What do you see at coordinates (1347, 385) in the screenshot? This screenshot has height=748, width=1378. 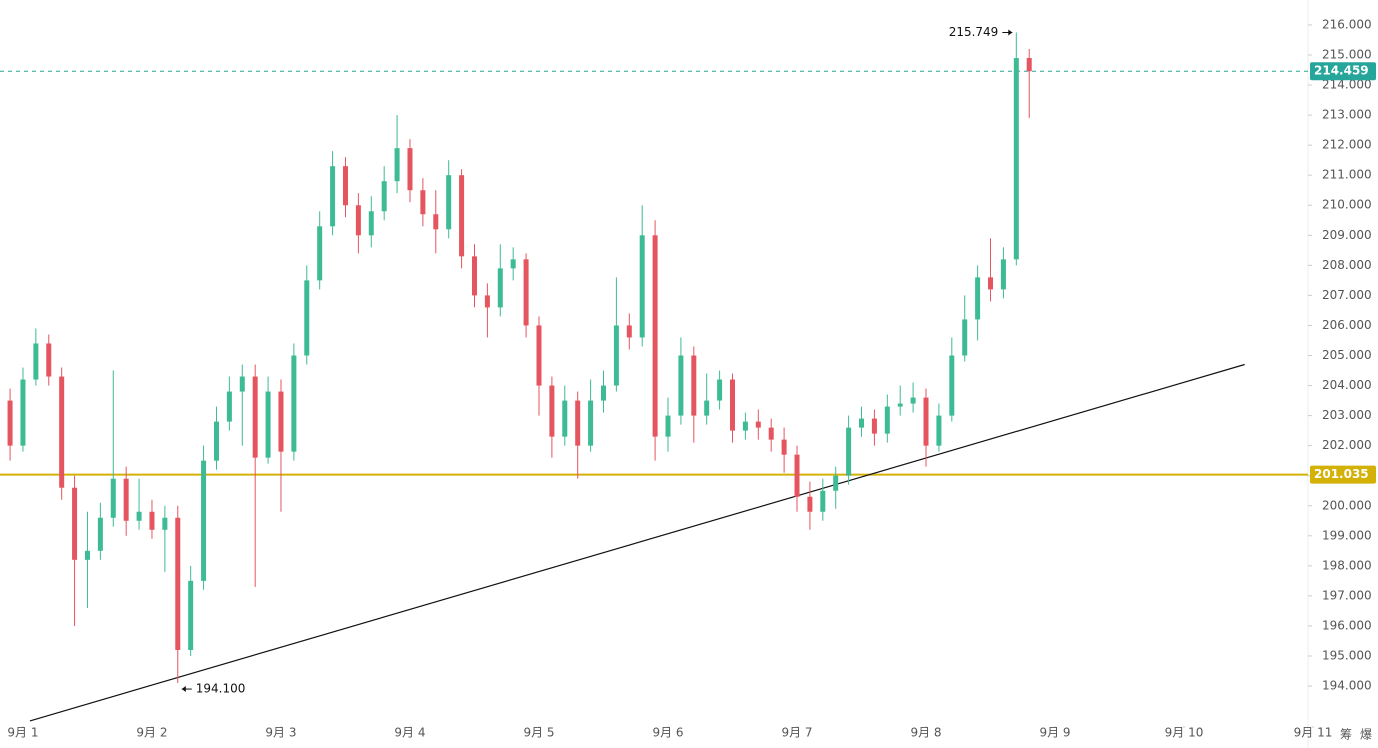 I see `y-tick-label: 204.000` at bounding box center [1347, 385].